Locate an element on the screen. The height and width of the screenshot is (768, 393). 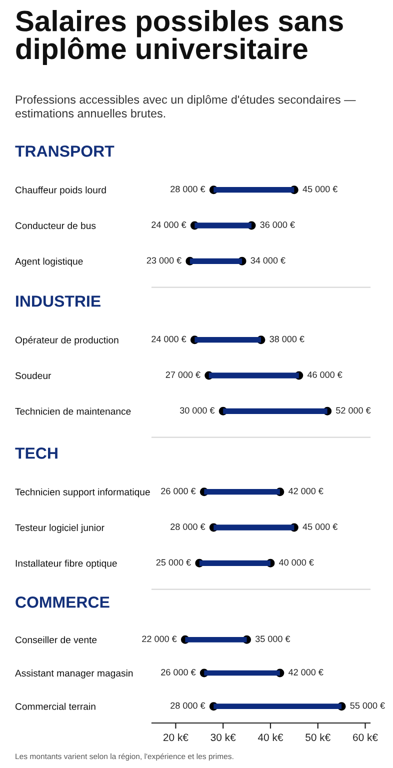
text: Professions accessibles avec un diplôme d'études secondaires — estimations annuelles brutes. is located at coordinates (185, 106).